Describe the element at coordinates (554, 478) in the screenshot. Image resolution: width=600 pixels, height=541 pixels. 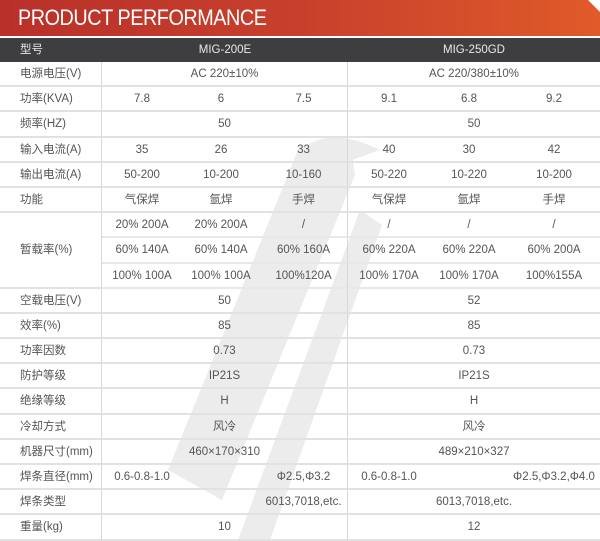
I see `table-cell: Φ2.5,Φ3.2,Φ4.0` at that location.